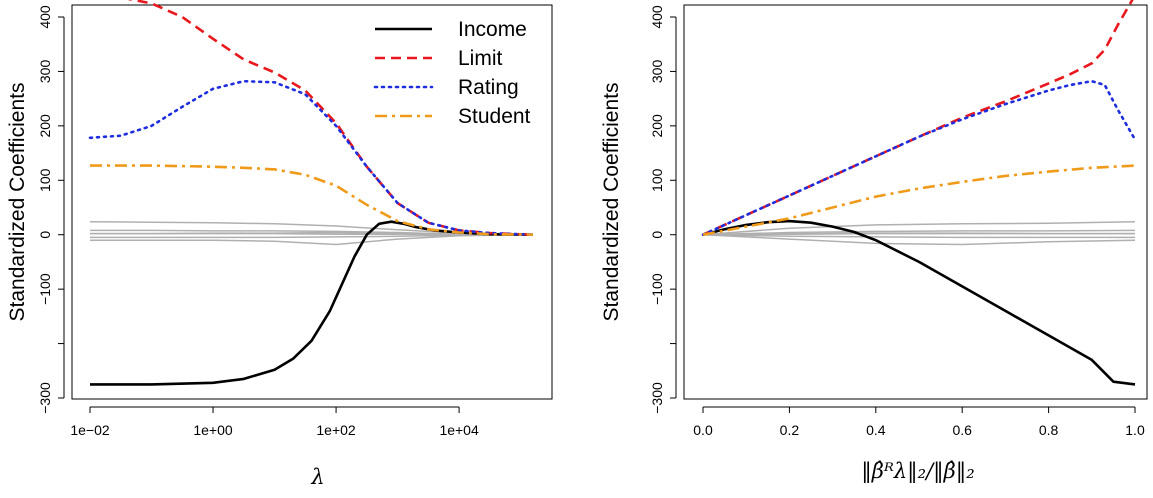  I want to click on x-tick-label: 1e−02, so click(90, 430).